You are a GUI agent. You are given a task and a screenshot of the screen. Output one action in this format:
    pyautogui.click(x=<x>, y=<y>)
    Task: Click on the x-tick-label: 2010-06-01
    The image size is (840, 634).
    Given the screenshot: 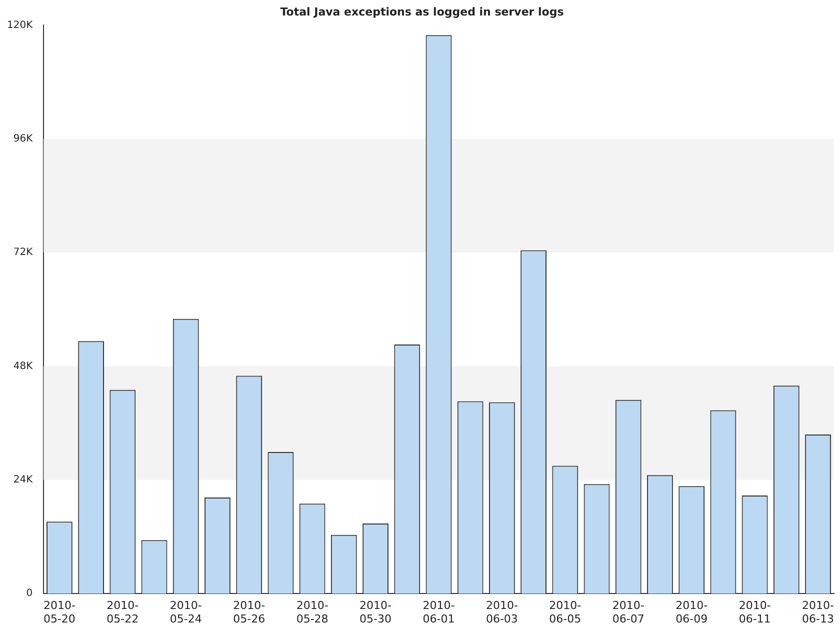 What is the action you would take?
    pyautogui.click(x=438, y=612)
    